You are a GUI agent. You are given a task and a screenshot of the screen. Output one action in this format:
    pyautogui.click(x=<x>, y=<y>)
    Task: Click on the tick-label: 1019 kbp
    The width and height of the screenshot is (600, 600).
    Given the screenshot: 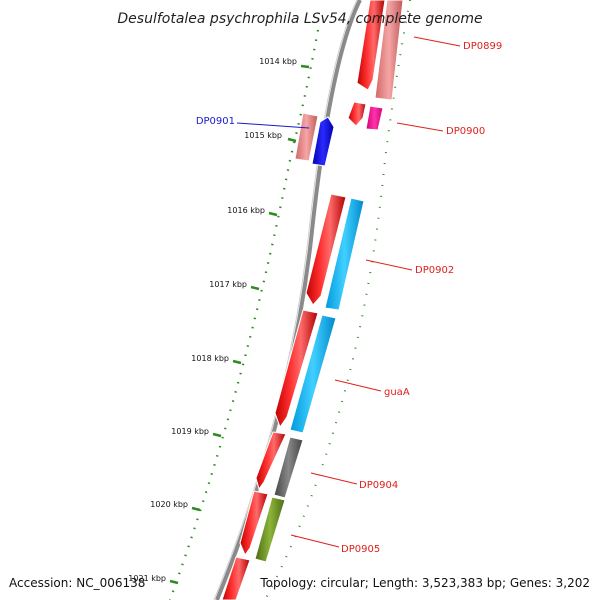 What is the action you would take?
    pyautogui.click(x=190, y=431)
    